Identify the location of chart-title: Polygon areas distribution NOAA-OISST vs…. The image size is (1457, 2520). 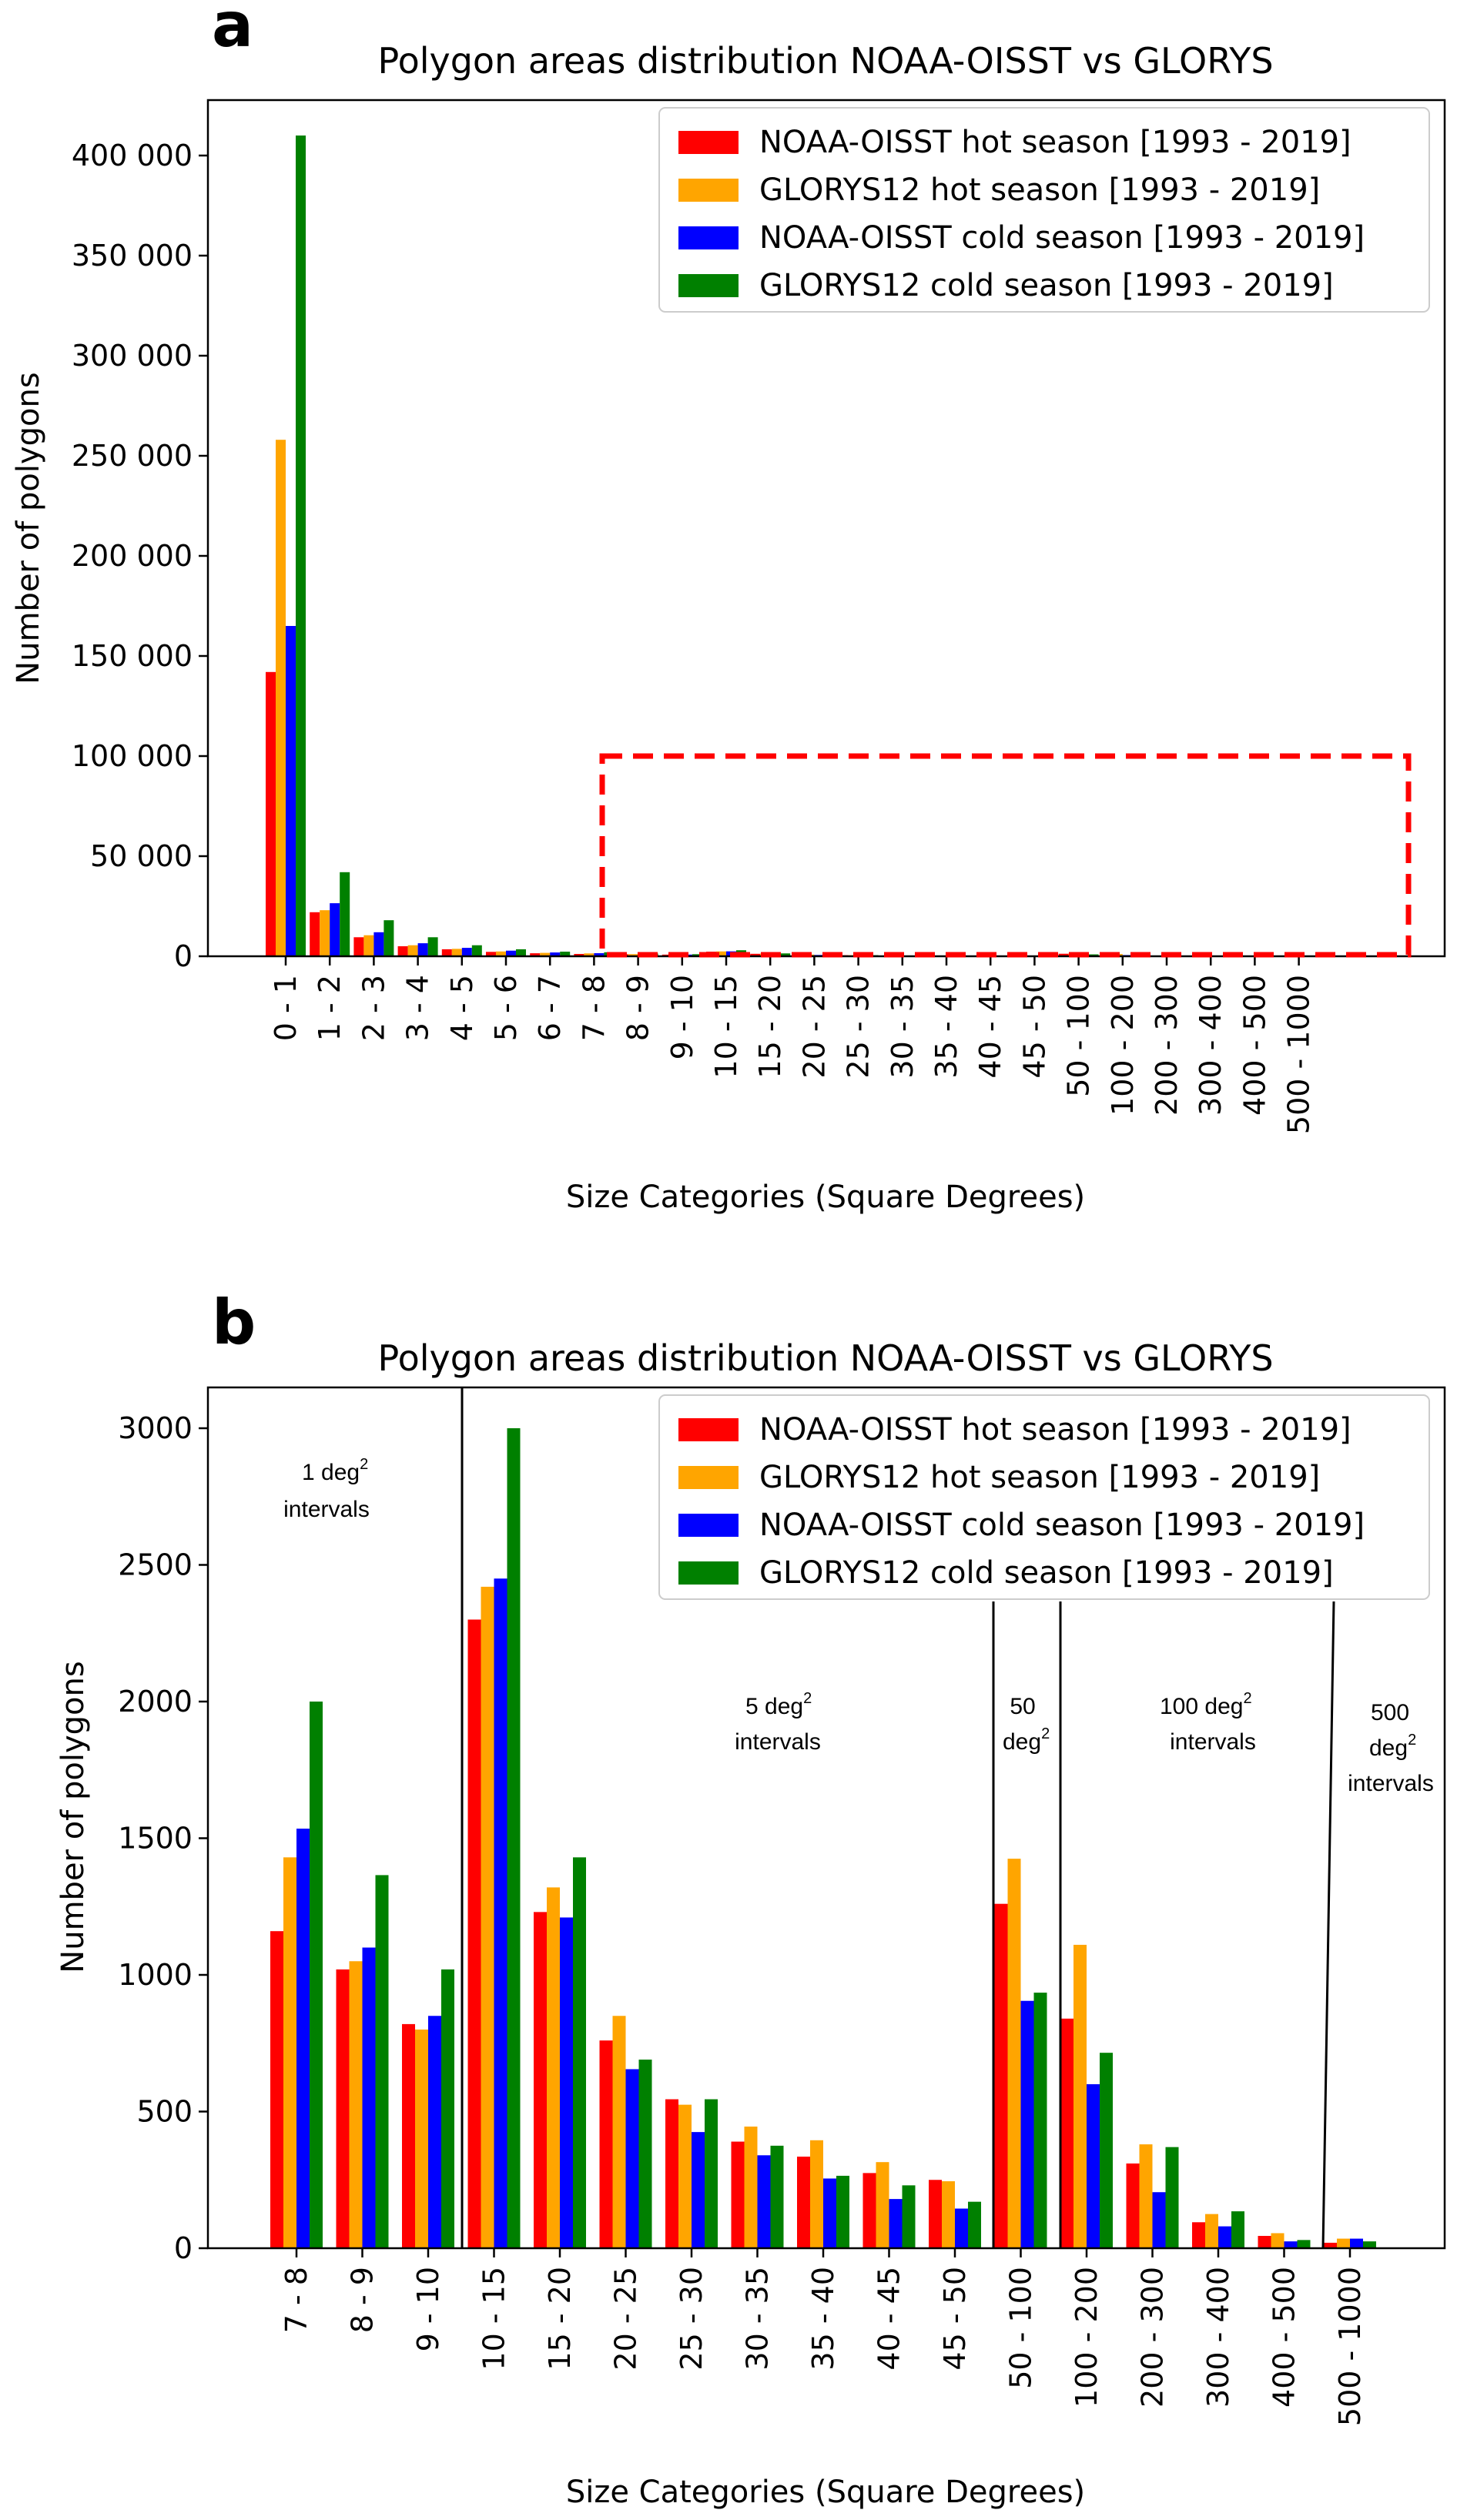
(825, 61).